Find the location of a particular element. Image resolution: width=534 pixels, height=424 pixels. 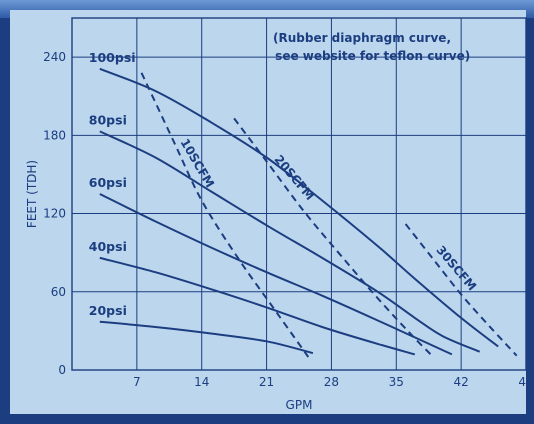

curve-label-60psi: 60psi is located at coordinates (108, 182).